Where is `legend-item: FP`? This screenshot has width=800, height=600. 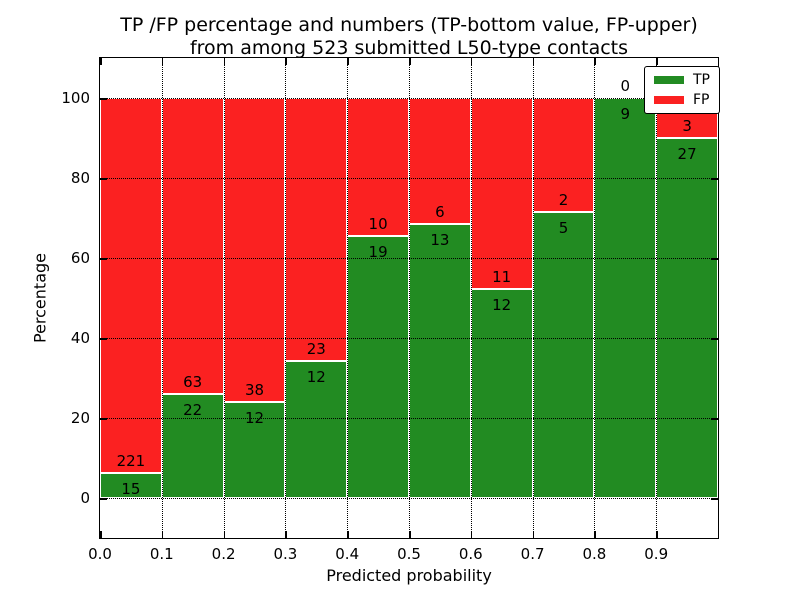 legend-item: FP is located at coordinates (682, 100).